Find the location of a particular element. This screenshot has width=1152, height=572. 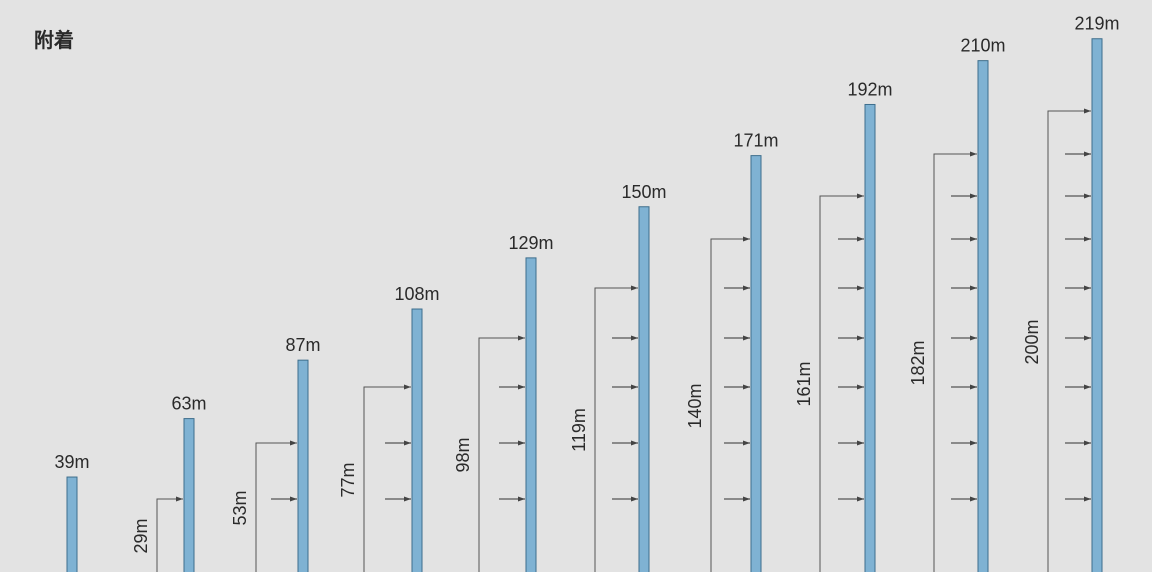

stage-10: 219m 200m is located at coordinates (1071, 293).